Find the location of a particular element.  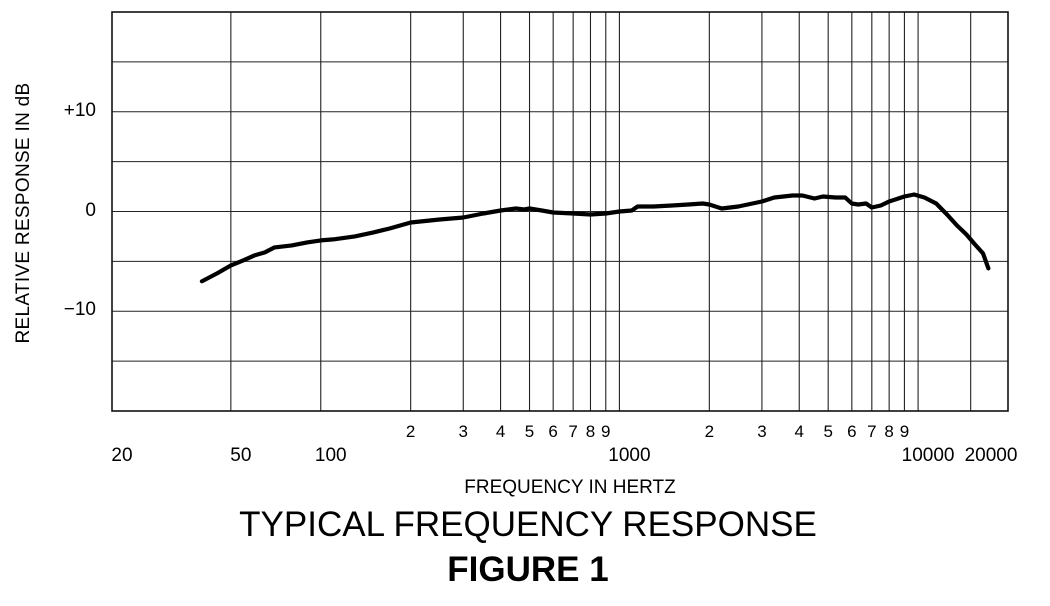

response-curve is located at coordinates (595, 238).